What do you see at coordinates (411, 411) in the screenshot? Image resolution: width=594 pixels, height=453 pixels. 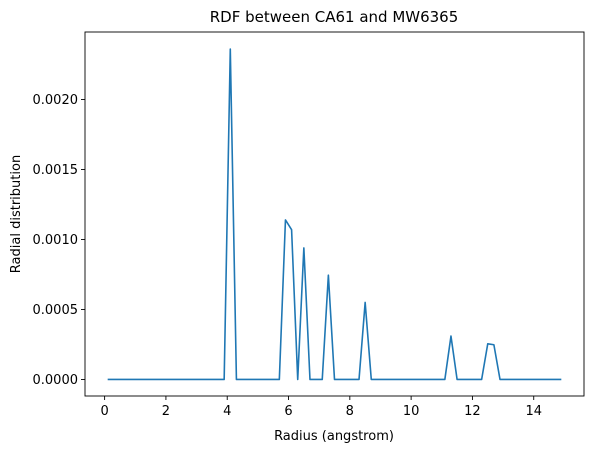 I see `x-tick-label: 10` at bounding box center [411, 411].